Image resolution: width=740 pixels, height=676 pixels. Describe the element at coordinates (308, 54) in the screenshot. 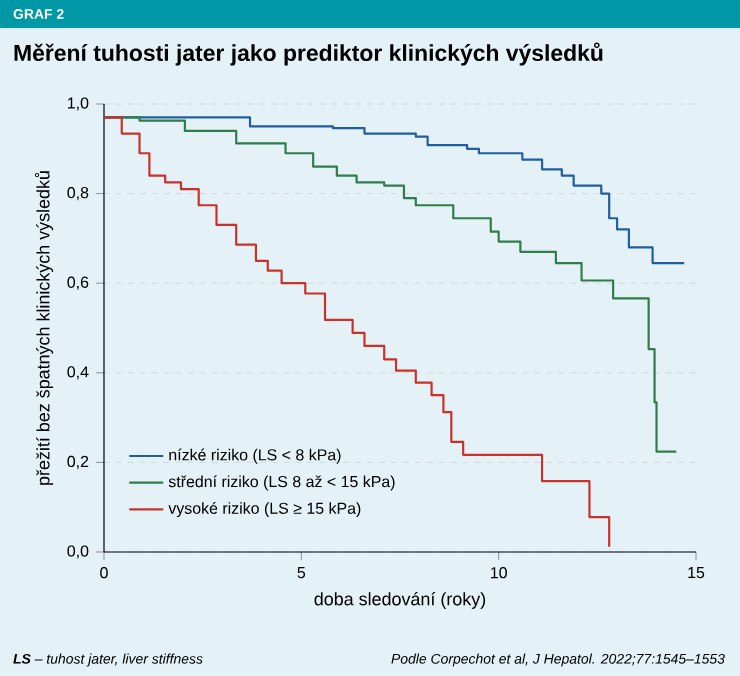

I see `chart-title: Měření tuhosti jater jako prediktor klinických výsledků` at that location.